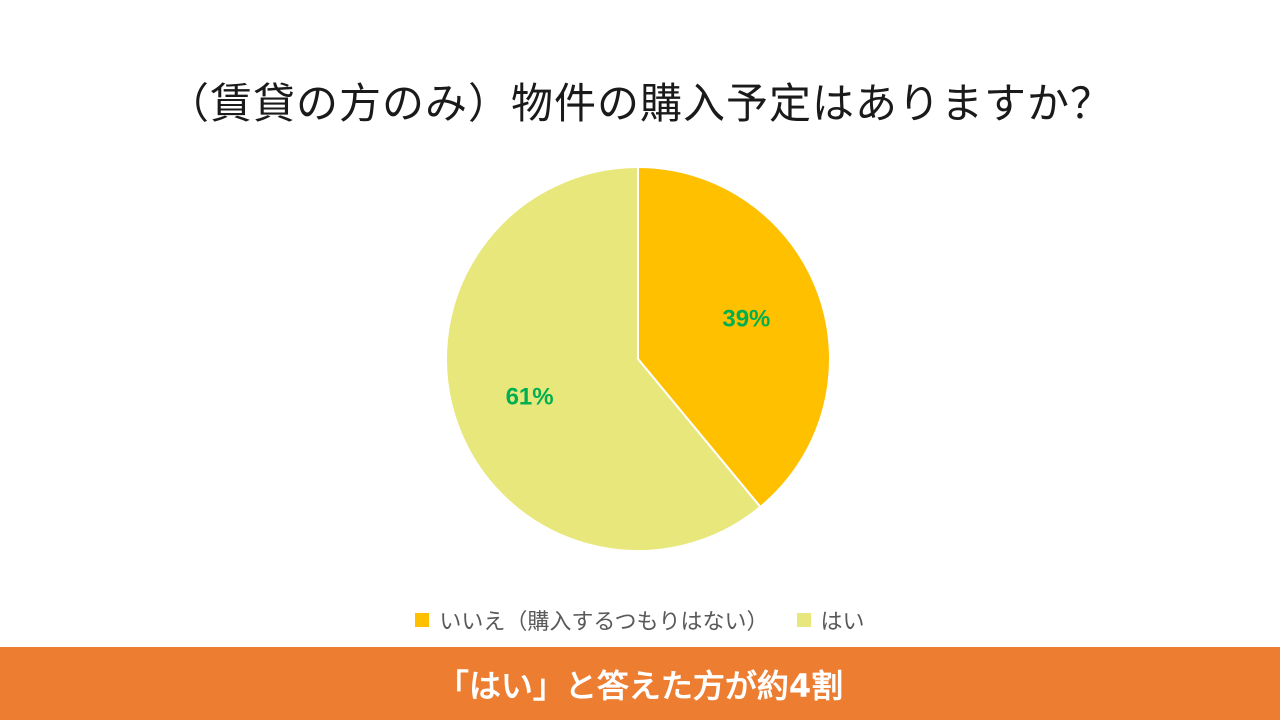 Image resolution: width=1280 pixels, height=720 pixels. I want to click on data-label-yes: 61%, so click(530, 396).